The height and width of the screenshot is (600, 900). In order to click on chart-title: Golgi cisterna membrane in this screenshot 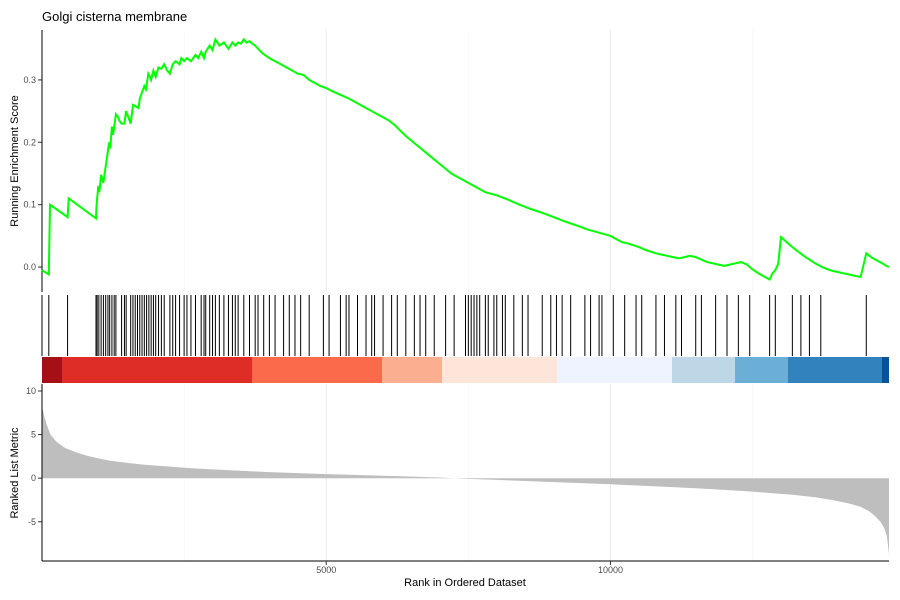, I will do `click(114, 16)`.